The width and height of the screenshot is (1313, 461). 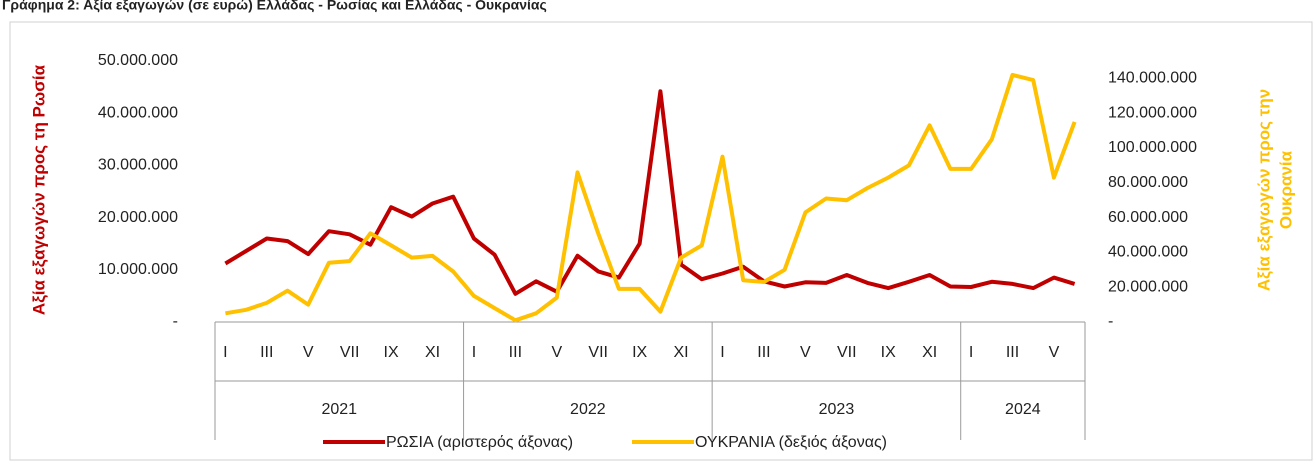 What do you see at coordinates (1023, 409) in the screenshot?
I see `x-group-label: 2024` at bounding box center [1023, 409].